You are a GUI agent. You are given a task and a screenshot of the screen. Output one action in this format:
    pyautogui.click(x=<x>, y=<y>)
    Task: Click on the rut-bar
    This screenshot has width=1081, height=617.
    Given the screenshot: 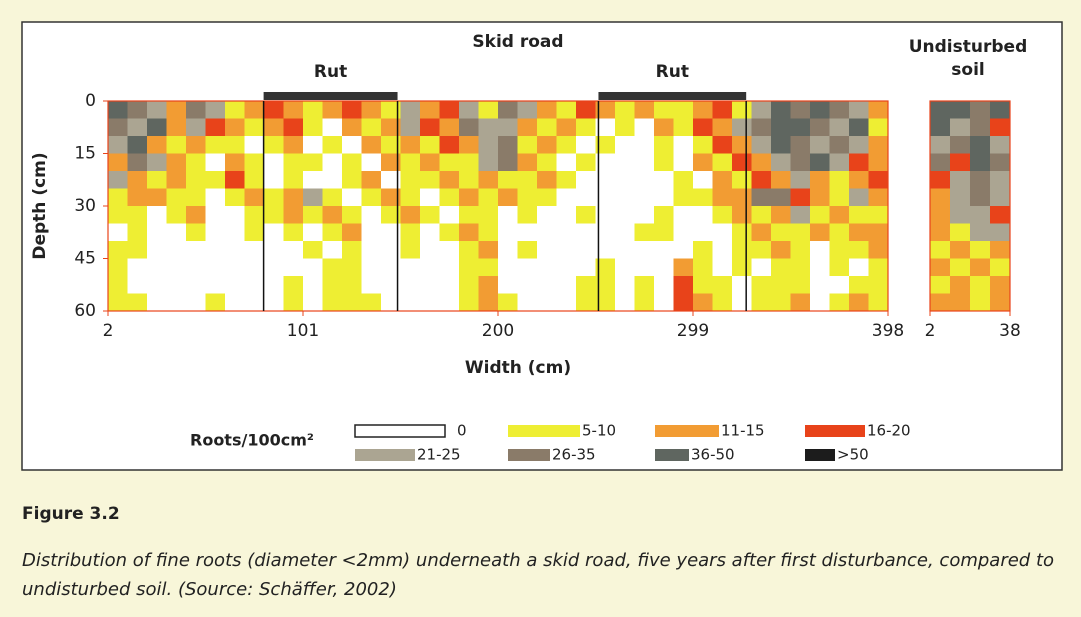 What is the action you would take?
    pyautogui.click(x=330, y=96)
    